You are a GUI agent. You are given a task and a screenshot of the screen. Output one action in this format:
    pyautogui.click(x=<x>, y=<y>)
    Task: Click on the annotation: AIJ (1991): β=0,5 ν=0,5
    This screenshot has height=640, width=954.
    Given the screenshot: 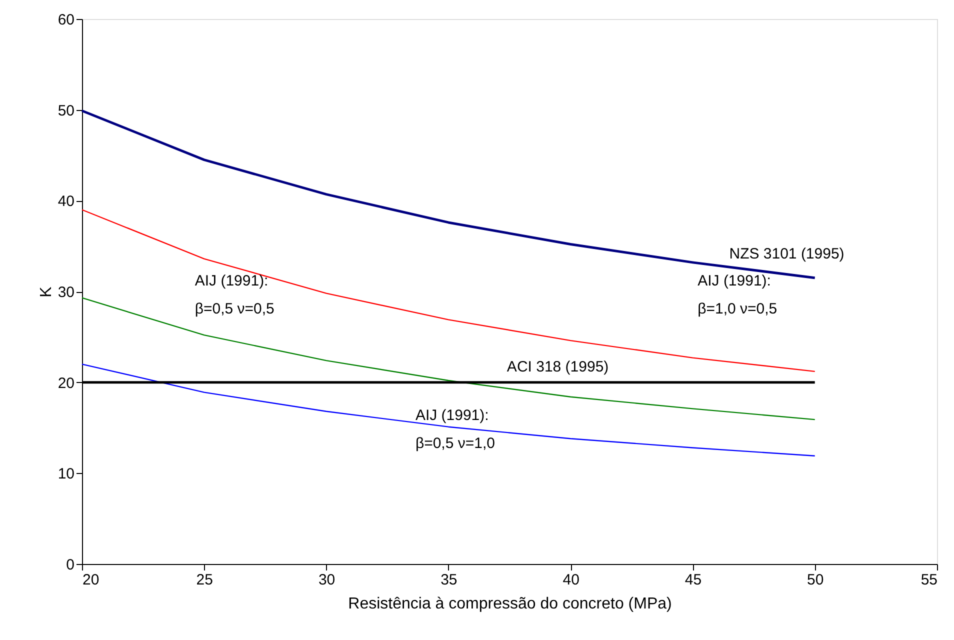 What is the action you would take?
    pyautogui.click(x=234, y=295)
    